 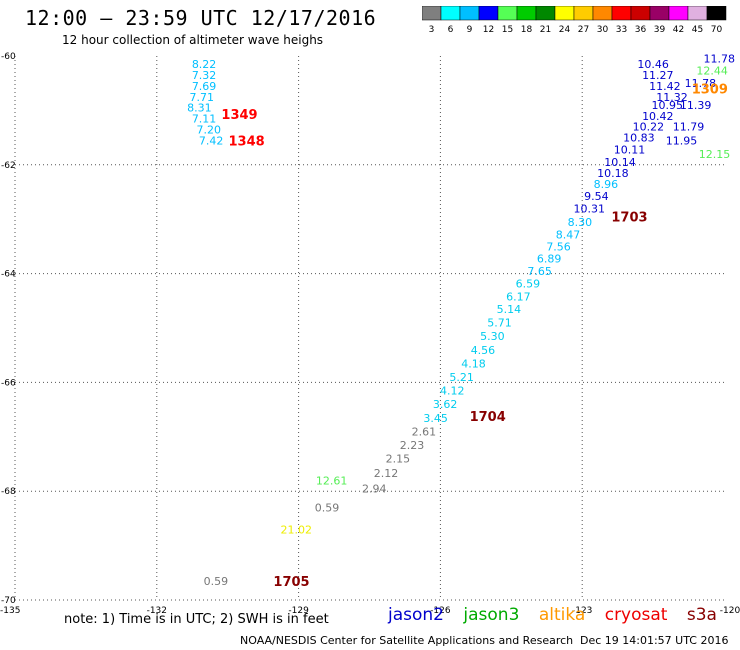 What do you see at coordinates (452, 391) in the screenshot?
I see `data-point-s3a: 4.12` at bounding box center [452, 391].